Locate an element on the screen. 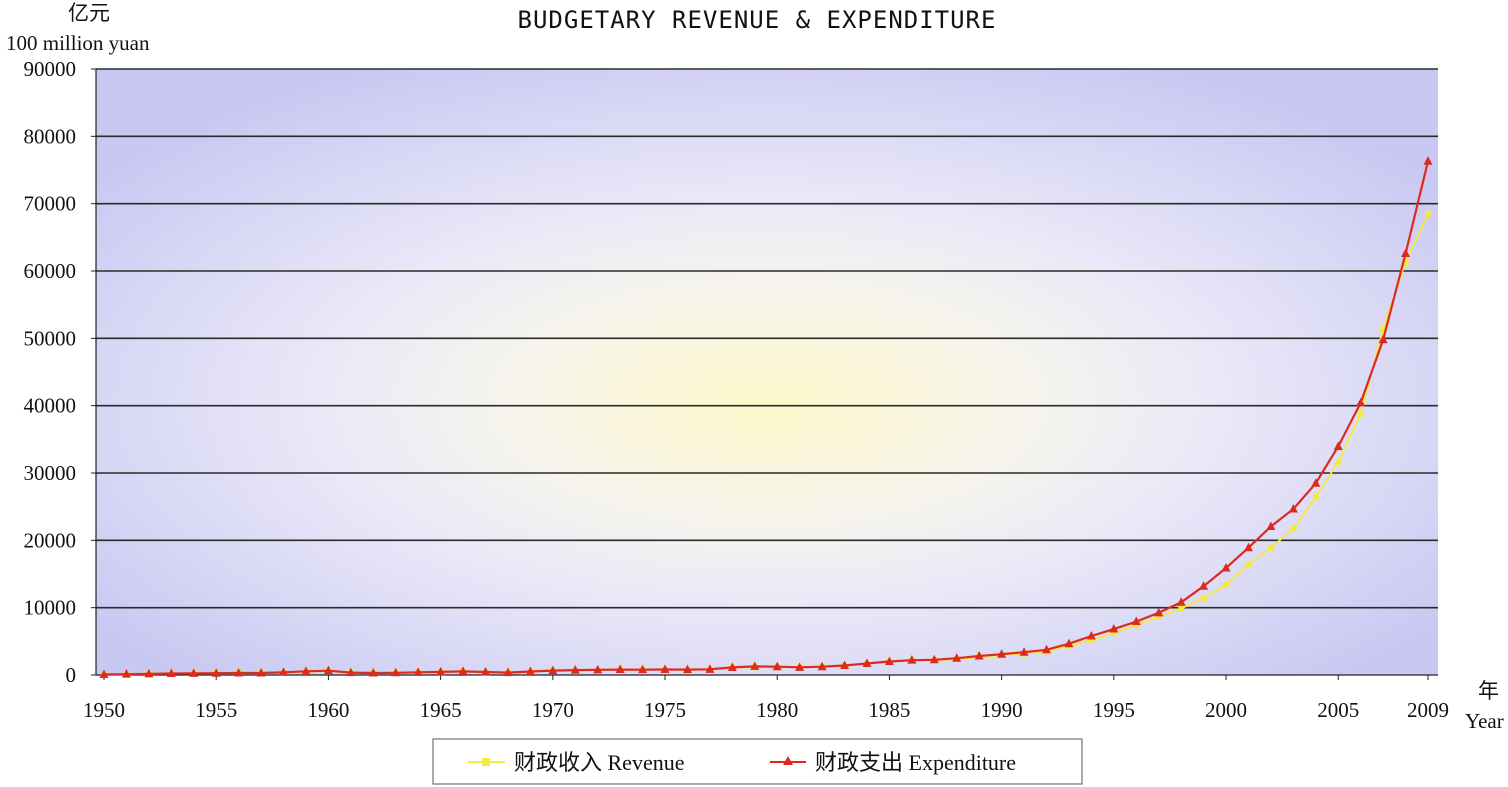 The image size is (1508, 787). y-tick-label: 0 is located at coordinates (71, 675).